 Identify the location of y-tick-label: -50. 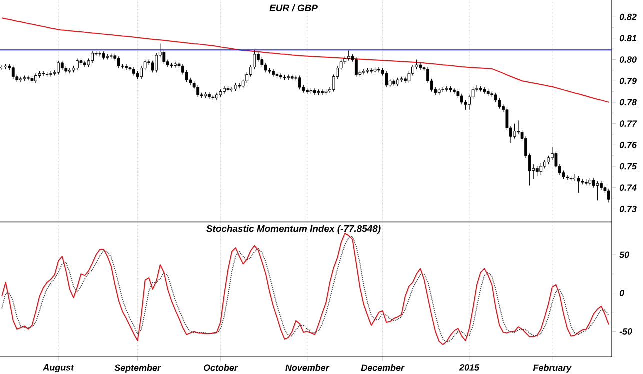
(626, 331).